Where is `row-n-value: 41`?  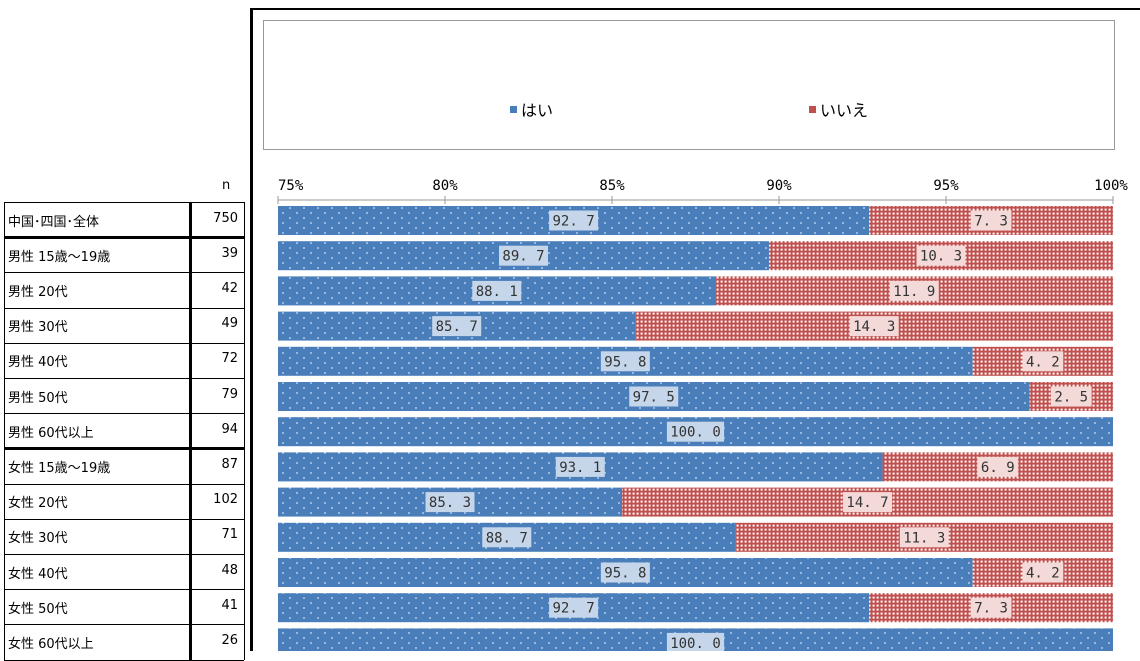
row-n-value: 41 is located at coordinates (229, 605).